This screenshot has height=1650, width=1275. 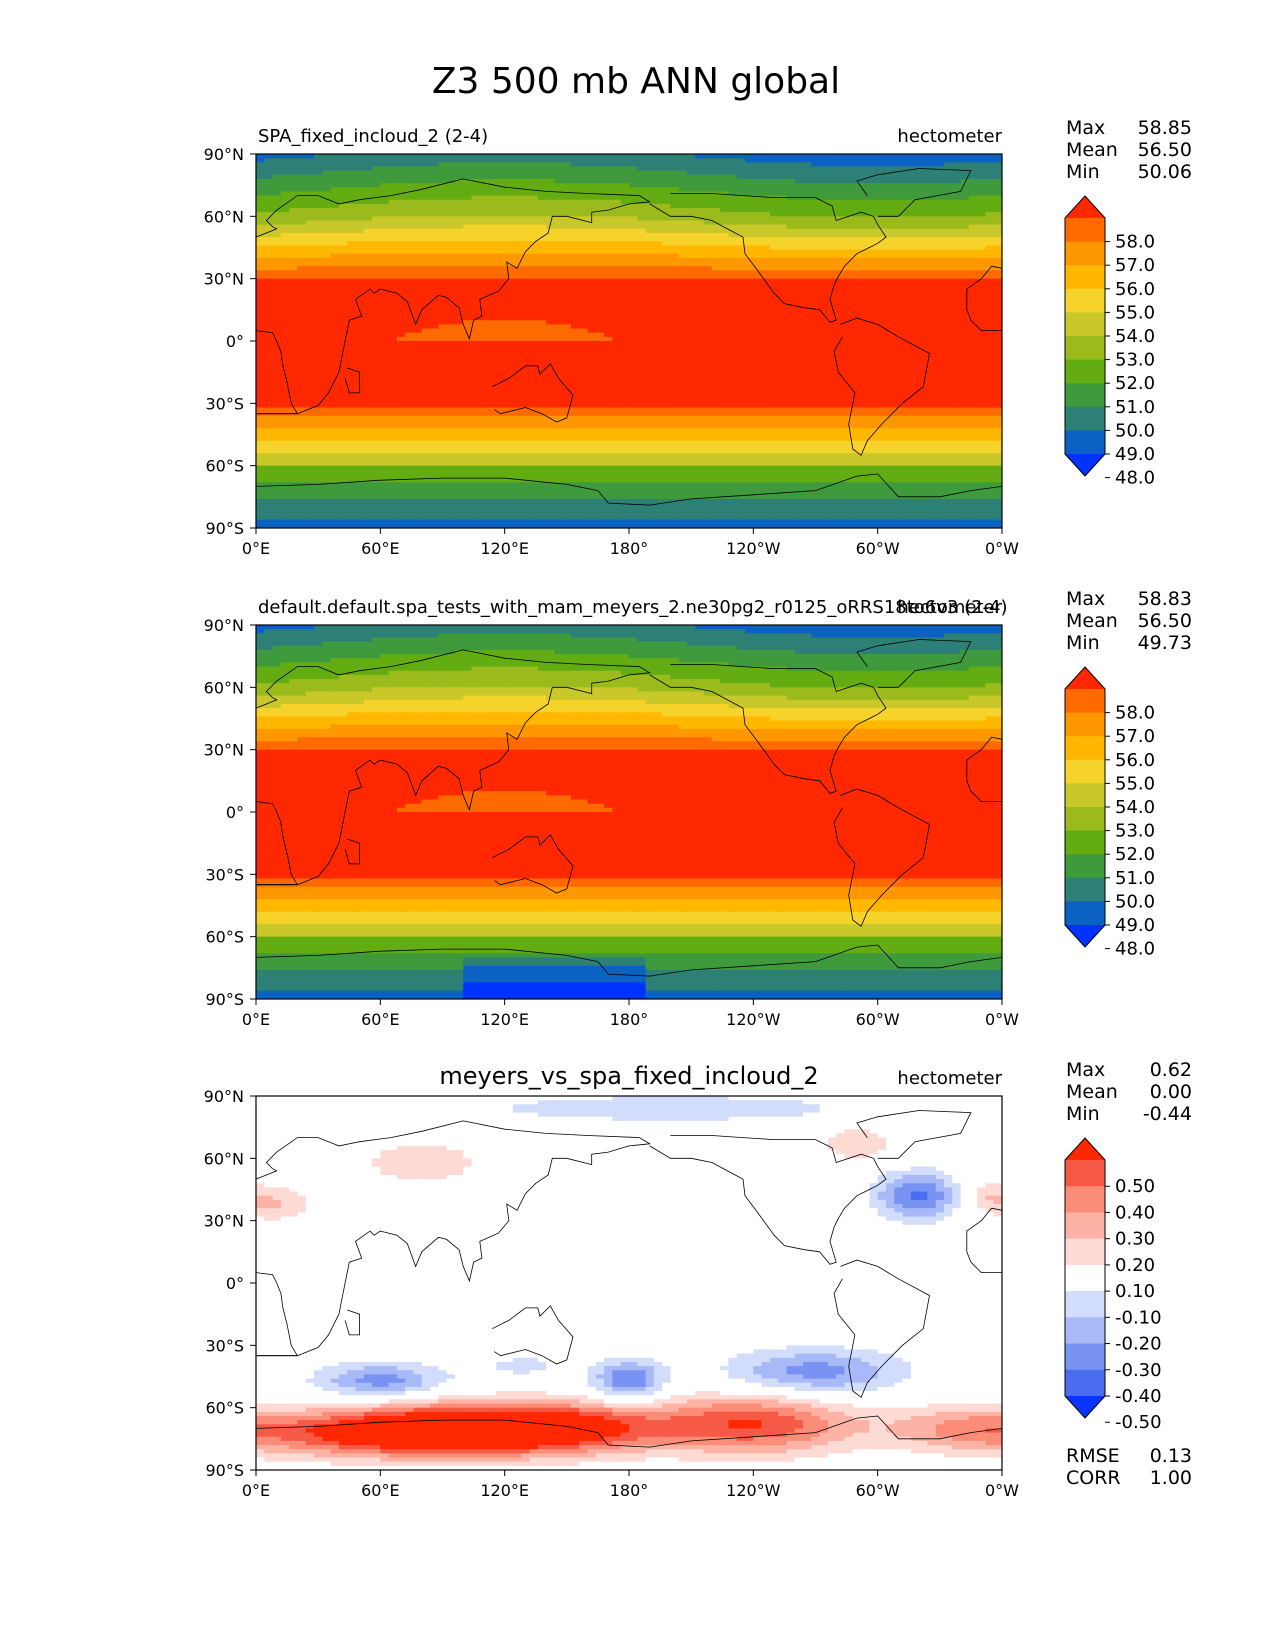 What do you see at coordinates (1171, 1070) in the screenshot?
I see `stat-value: 0.62` at bounding box center [1171, 1070].